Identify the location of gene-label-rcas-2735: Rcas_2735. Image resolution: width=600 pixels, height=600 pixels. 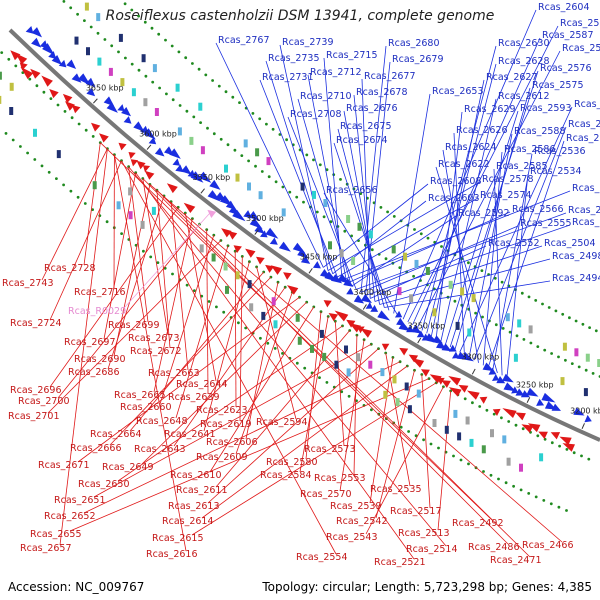
(294, 58).